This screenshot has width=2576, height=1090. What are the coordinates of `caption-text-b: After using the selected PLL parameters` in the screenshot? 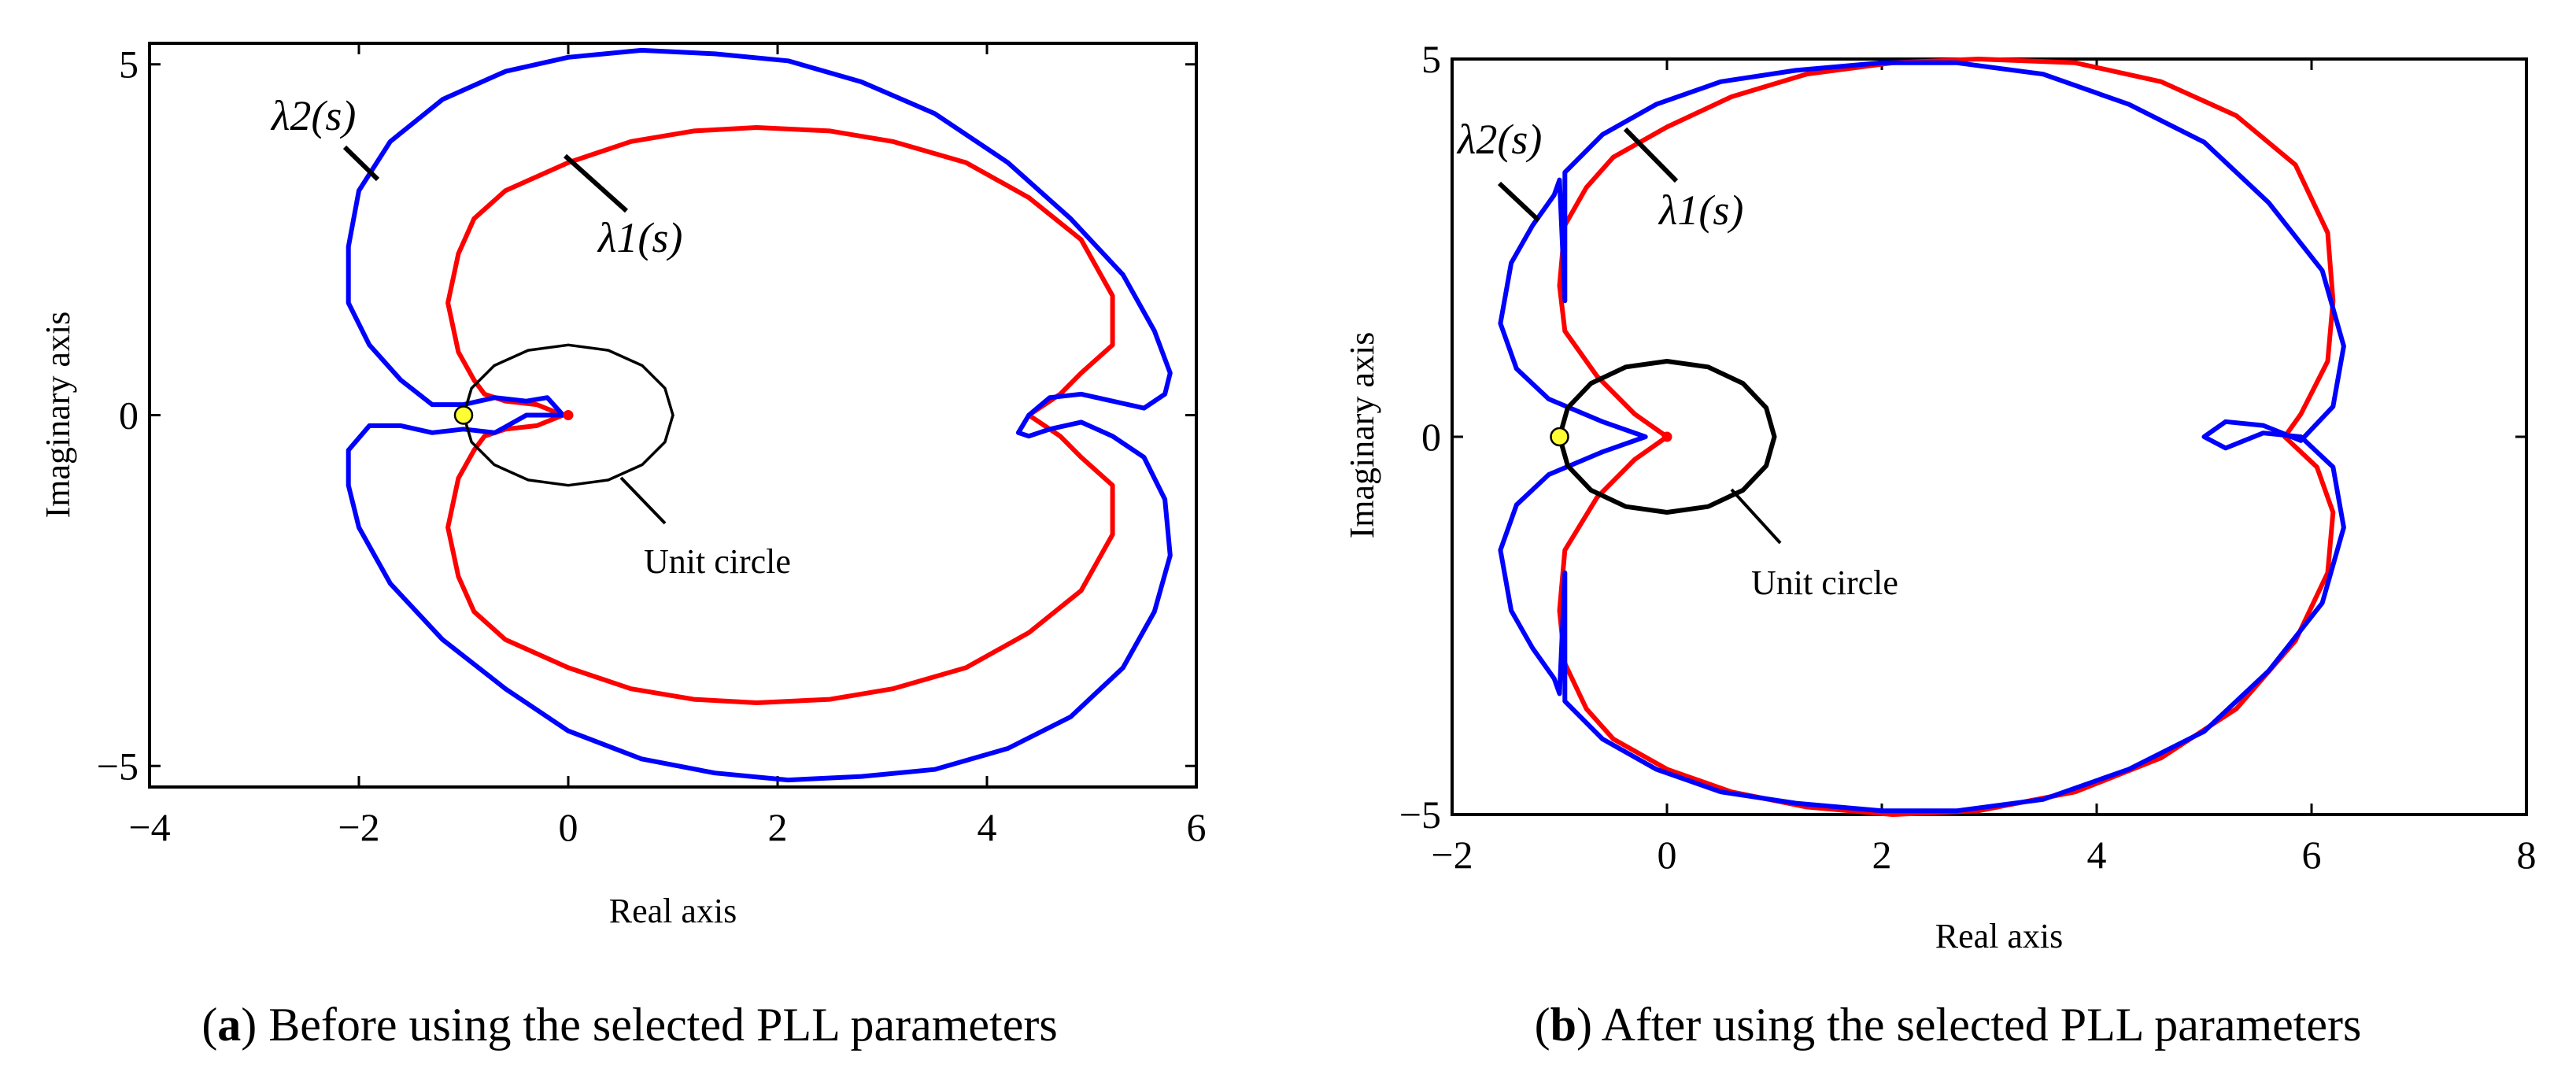 It's located at (1982, 1025).